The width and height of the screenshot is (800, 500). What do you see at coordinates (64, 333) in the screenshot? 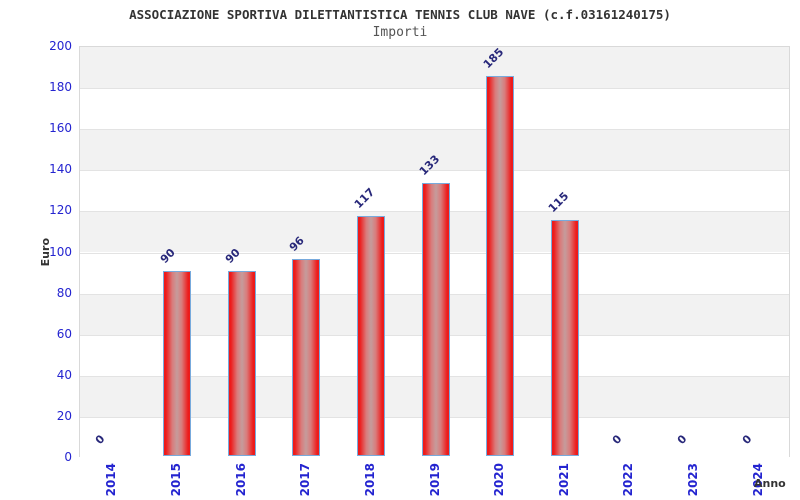
I see `y-tick-label-60: 60` at bounding box center [64, 333].